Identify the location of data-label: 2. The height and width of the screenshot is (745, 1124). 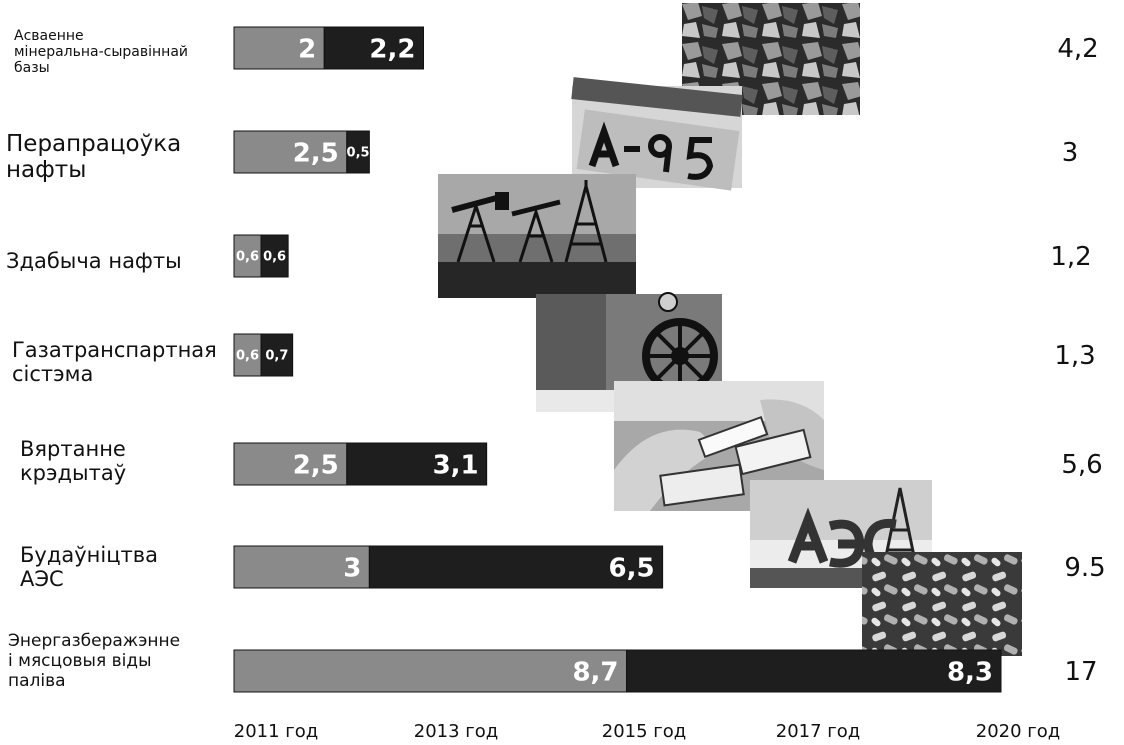
(307, 49).